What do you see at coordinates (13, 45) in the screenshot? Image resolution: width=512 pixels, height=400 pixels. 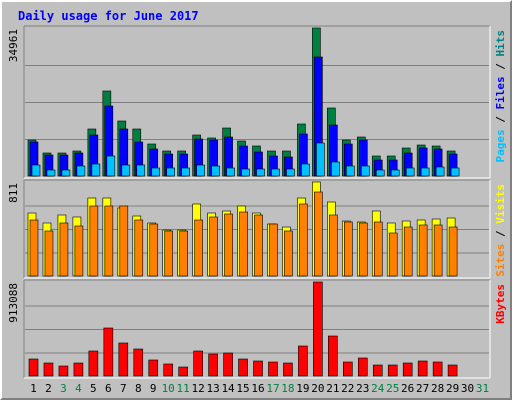 I see `max-value-label: 34961` at bounding box center [13, 45].